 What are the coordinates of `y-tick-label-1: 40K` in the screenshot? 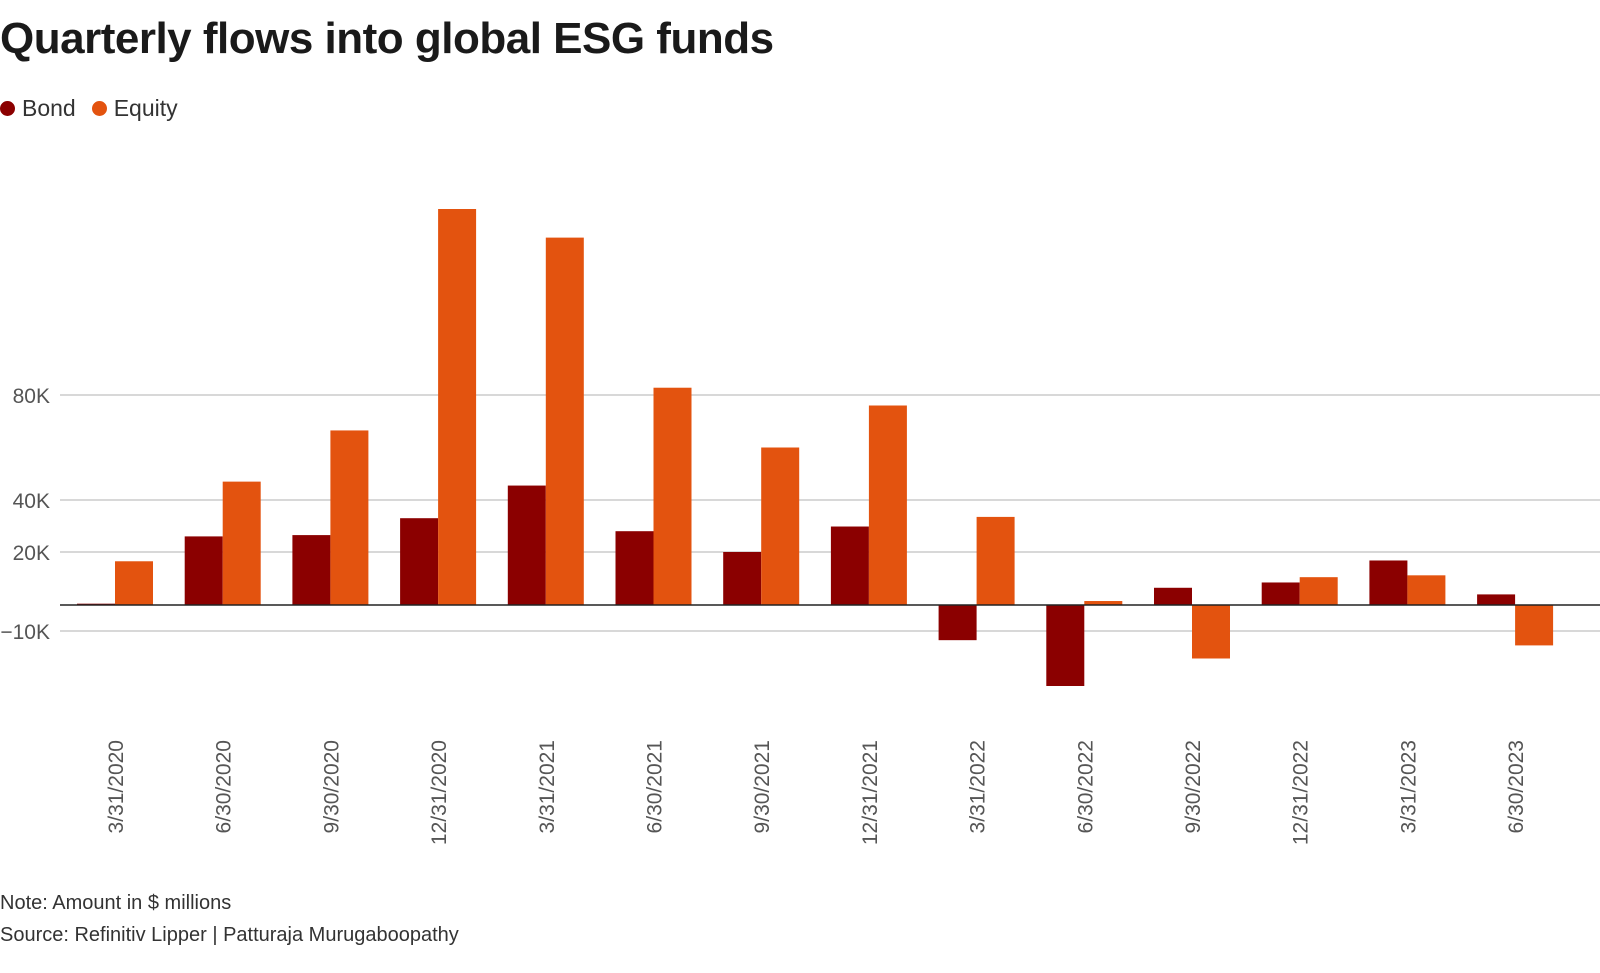 It's located at (31, 501).